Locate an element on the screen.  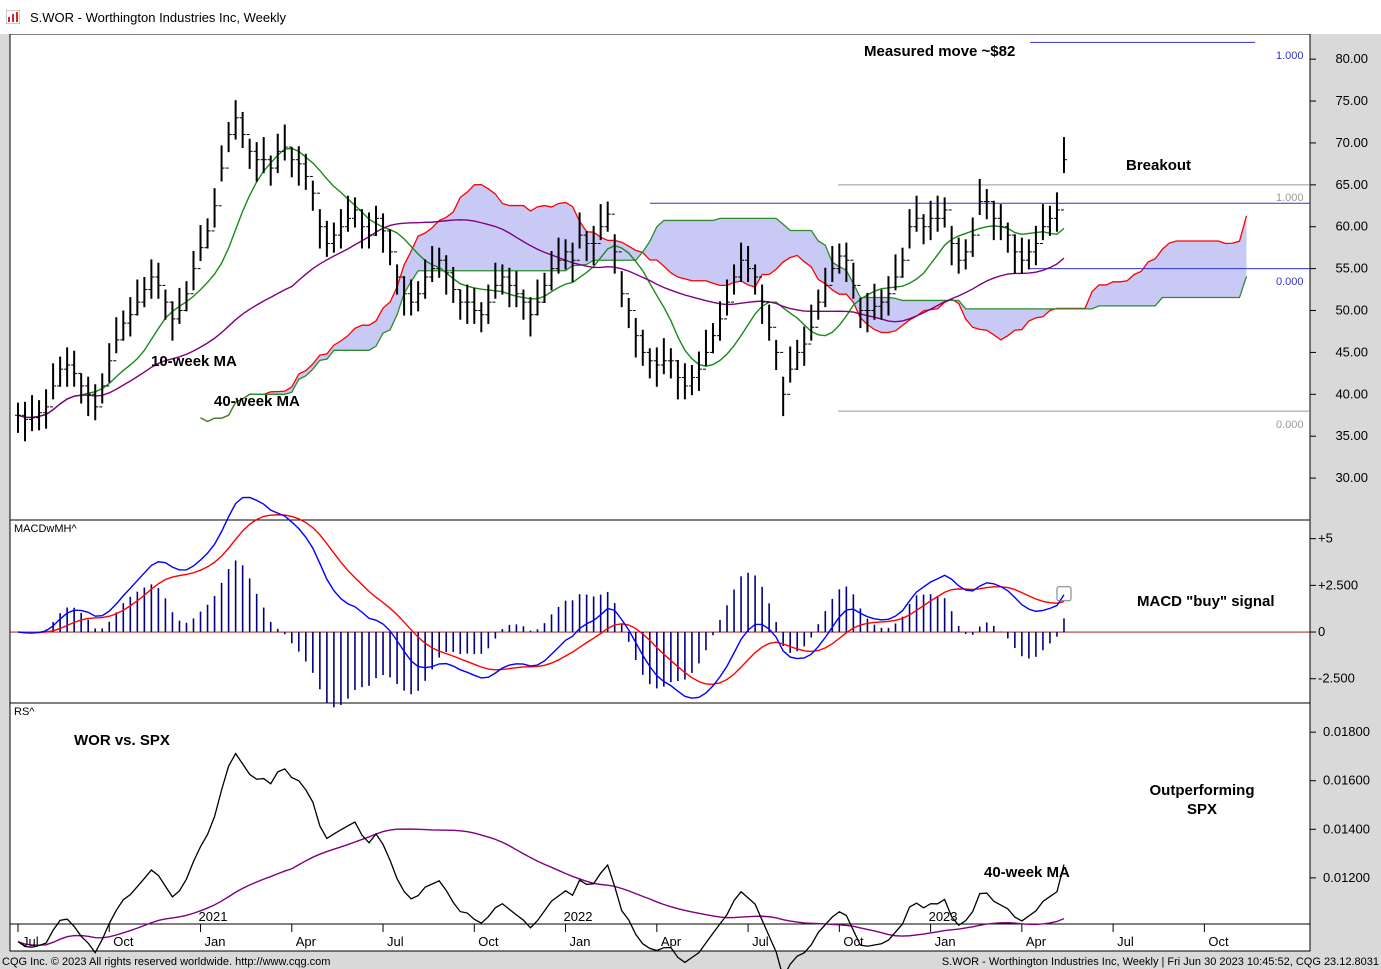
price-y-label: 35.00 is located at coordinates (1351, 435).